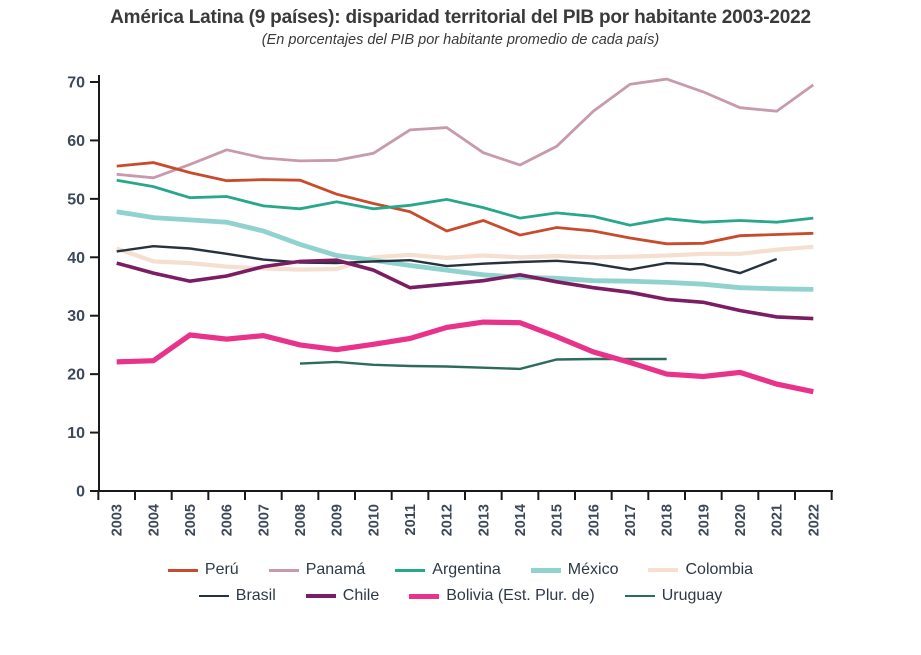 The height and width of the screenshot is (655, 921). What do you see at coordinates (203, 570) in the screenshot?
I see `legend-item-peru: Perú` at bounding box center [203, 570].